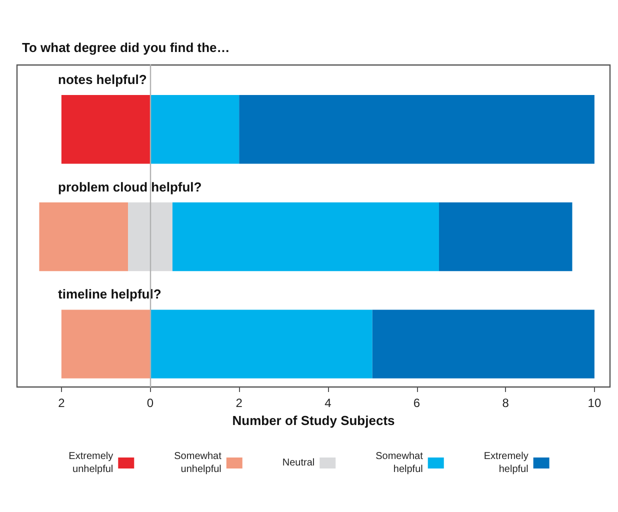 This screenshot has width=618, height=512. Describe the element at coordinates (91, 463) in the screenshot. I see `legend-label: Extremely unhelpful` at that location.